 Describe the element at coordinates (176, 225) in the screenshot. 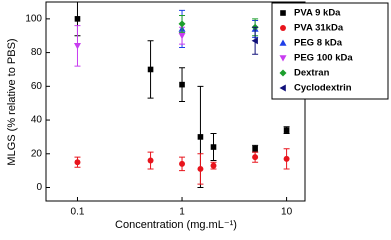

I see `x-axis-label: Concentration (mg.mL⁻¹)` at that location.